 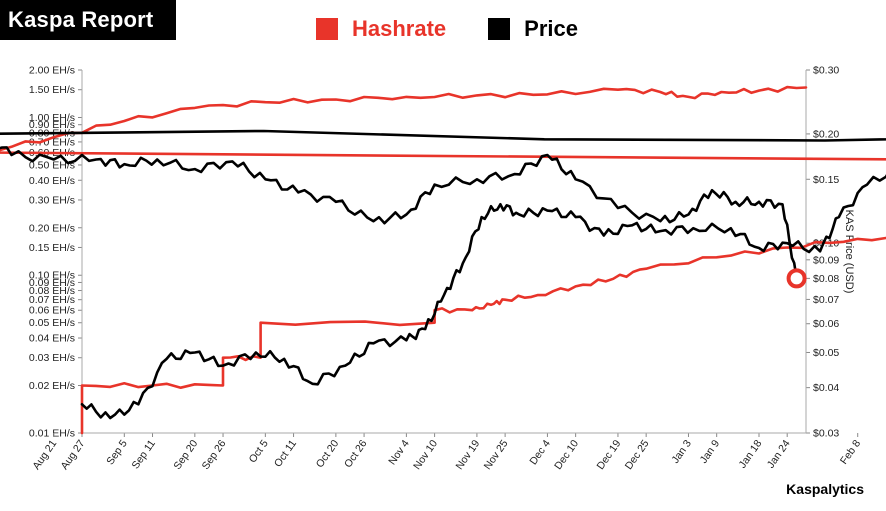 I want to click on x-tick-label: Dec 10, so click(x=566, y=455).